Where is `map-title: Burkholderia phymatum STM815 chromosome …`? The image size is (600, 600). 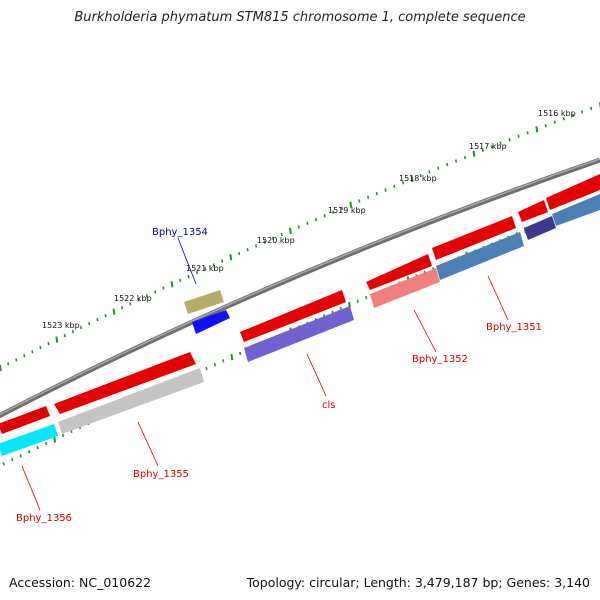
map-title: Burkholderia phymatum STM815 chromosome … is located at coordinates (300, 17).